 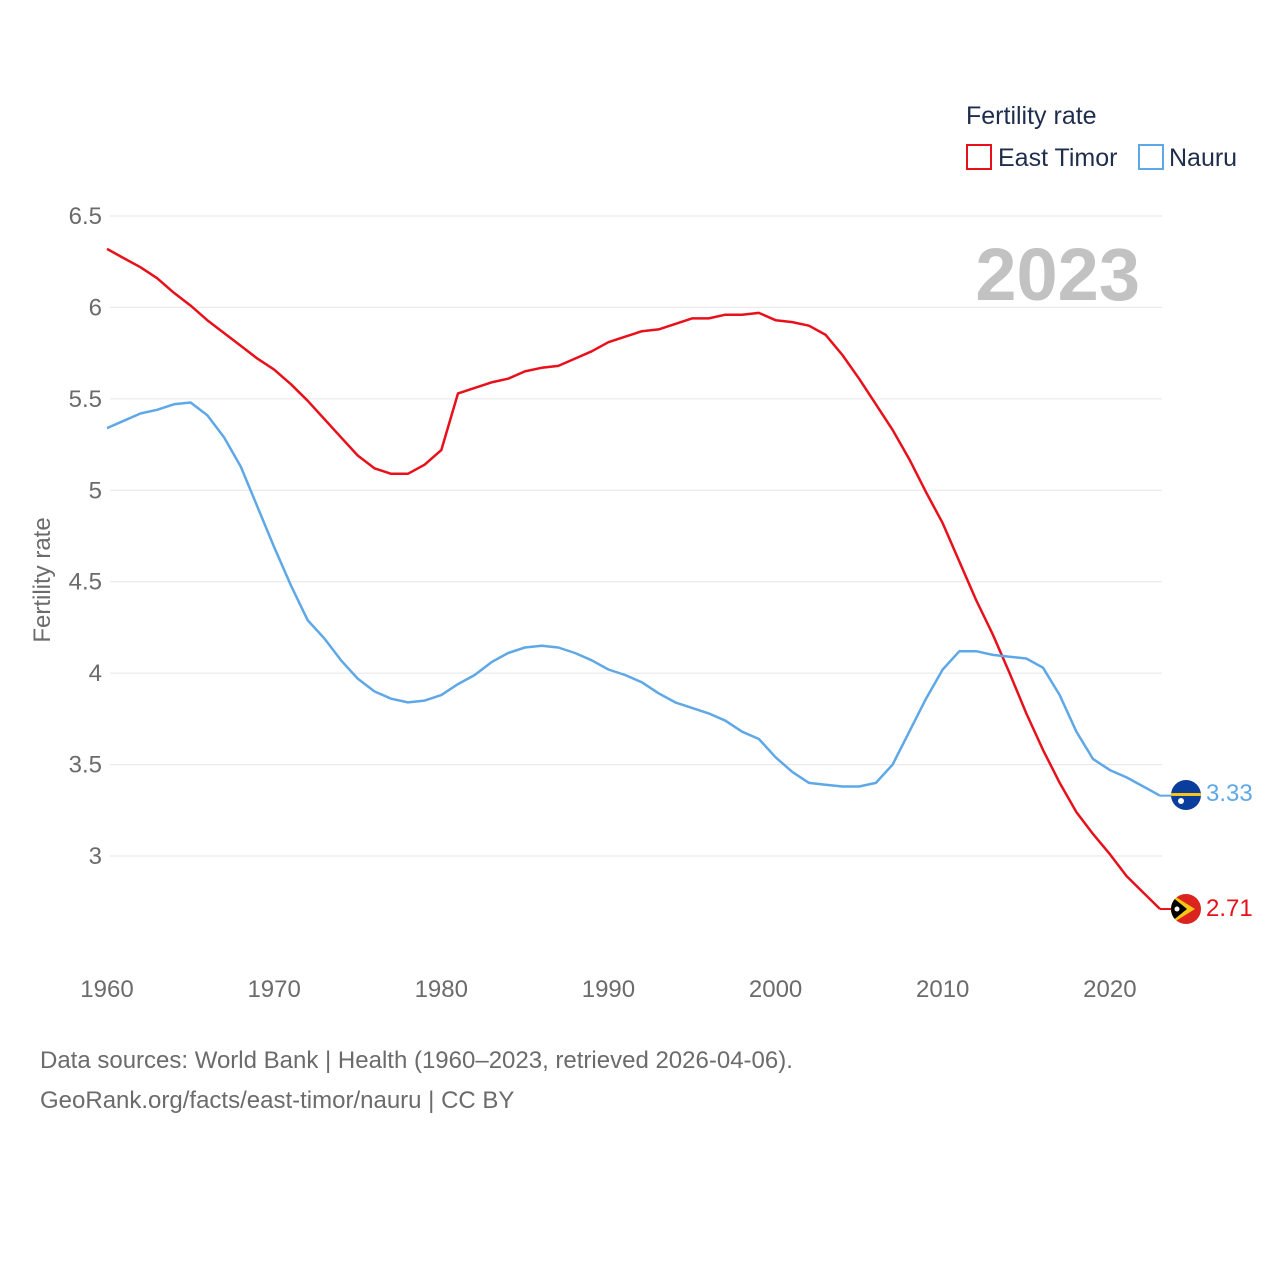 What do you see at coordinates (775, 989) in the screenshot?
I see `x-tick-label: 2000` at bounding box center [775, 989].